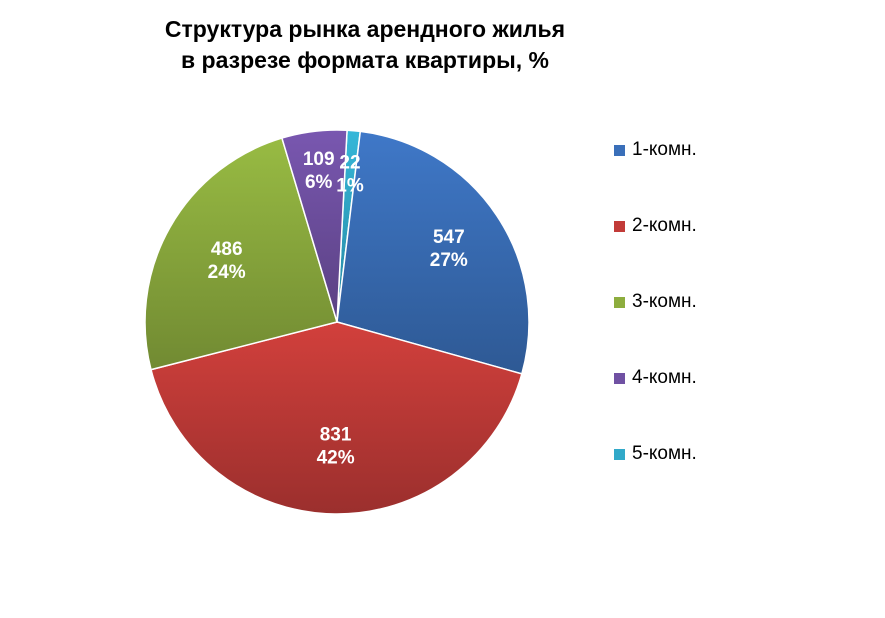 Image resolution: width=885 pixels, height=618 pixels. I want to click on data-label-percent-3: 24%, so click(227, 272).